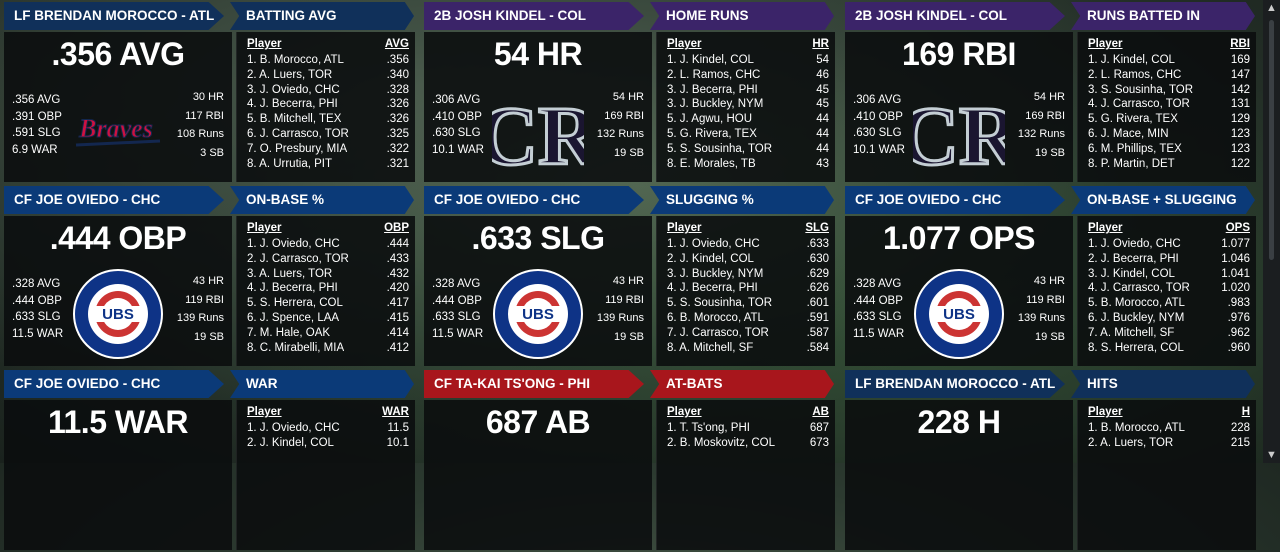 The width and height of the screenshot is (1280, 552). I want to click on leader-header: CF TA-KAI TS'ONG - PHI, so click(534, 384).